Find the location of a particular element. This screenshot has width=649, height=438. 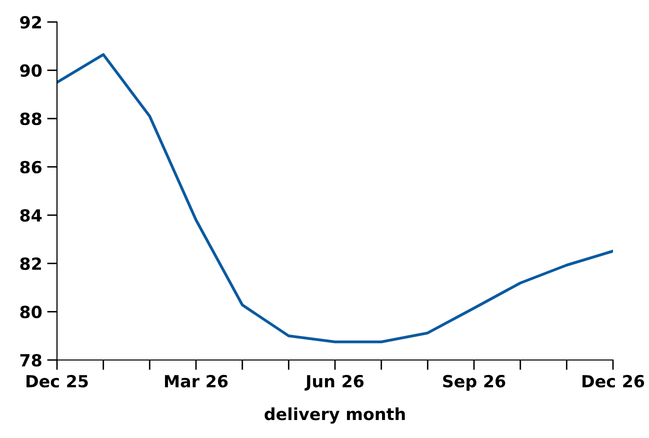

x-tick-label: Mar 26 is located at coordinates (196, 381).